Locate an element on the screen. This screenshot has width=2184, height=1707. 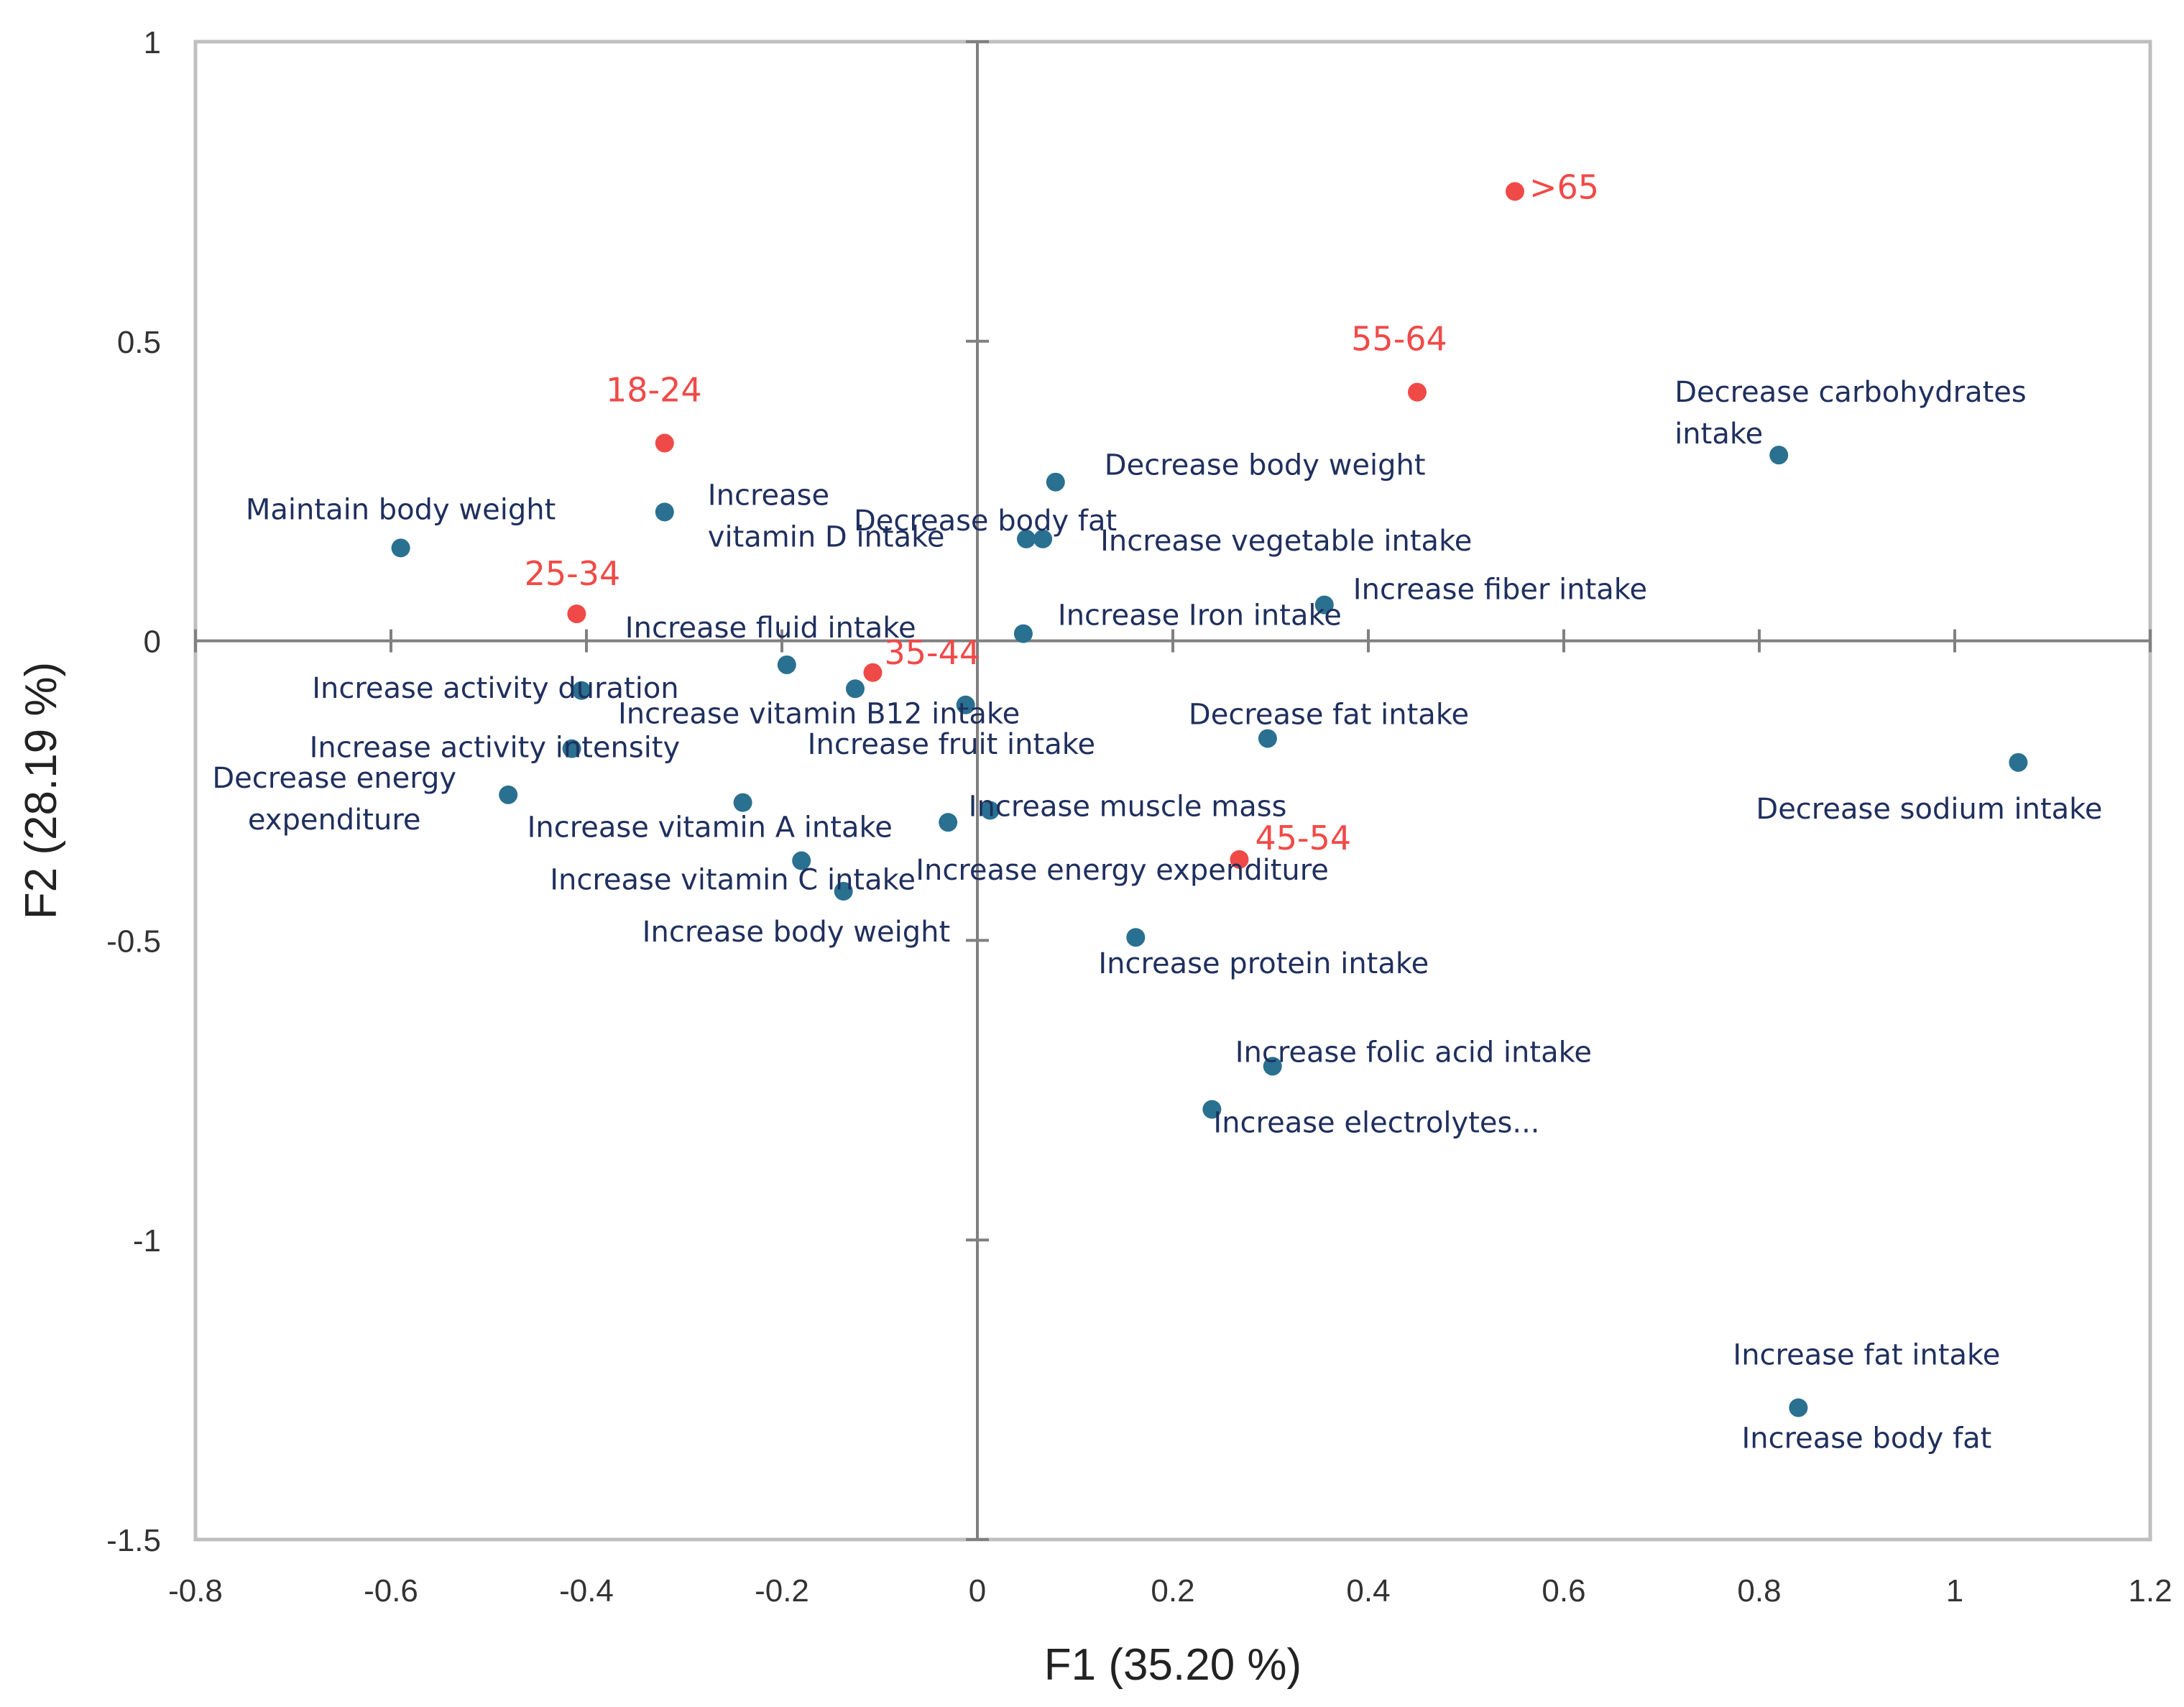
age-group-label: >65 is located at coordinates (1564, 186).